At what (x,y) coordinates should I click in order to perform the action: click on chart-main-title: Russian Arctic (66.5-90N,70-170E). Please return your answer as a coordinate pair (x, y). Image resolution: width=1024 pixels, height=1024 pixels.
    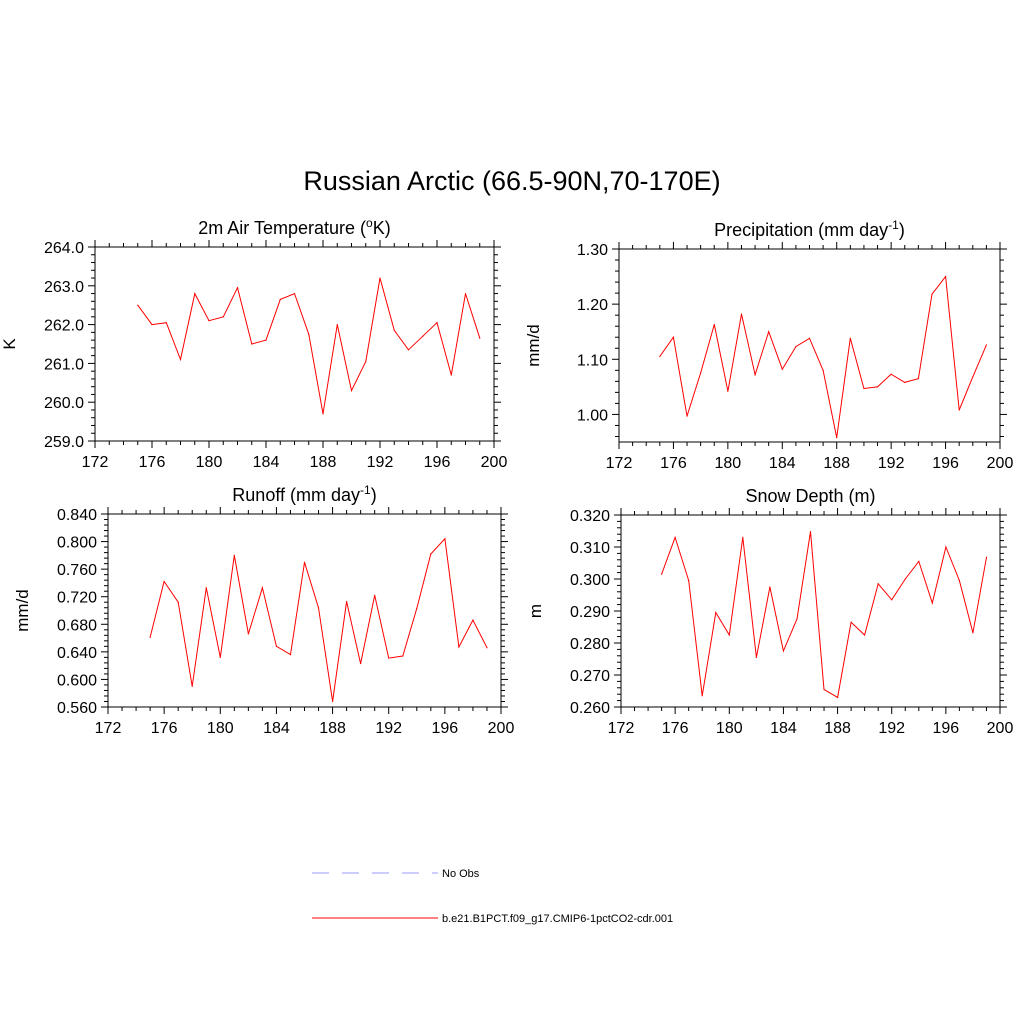
    Looking at the image, I should click on (512, 181).